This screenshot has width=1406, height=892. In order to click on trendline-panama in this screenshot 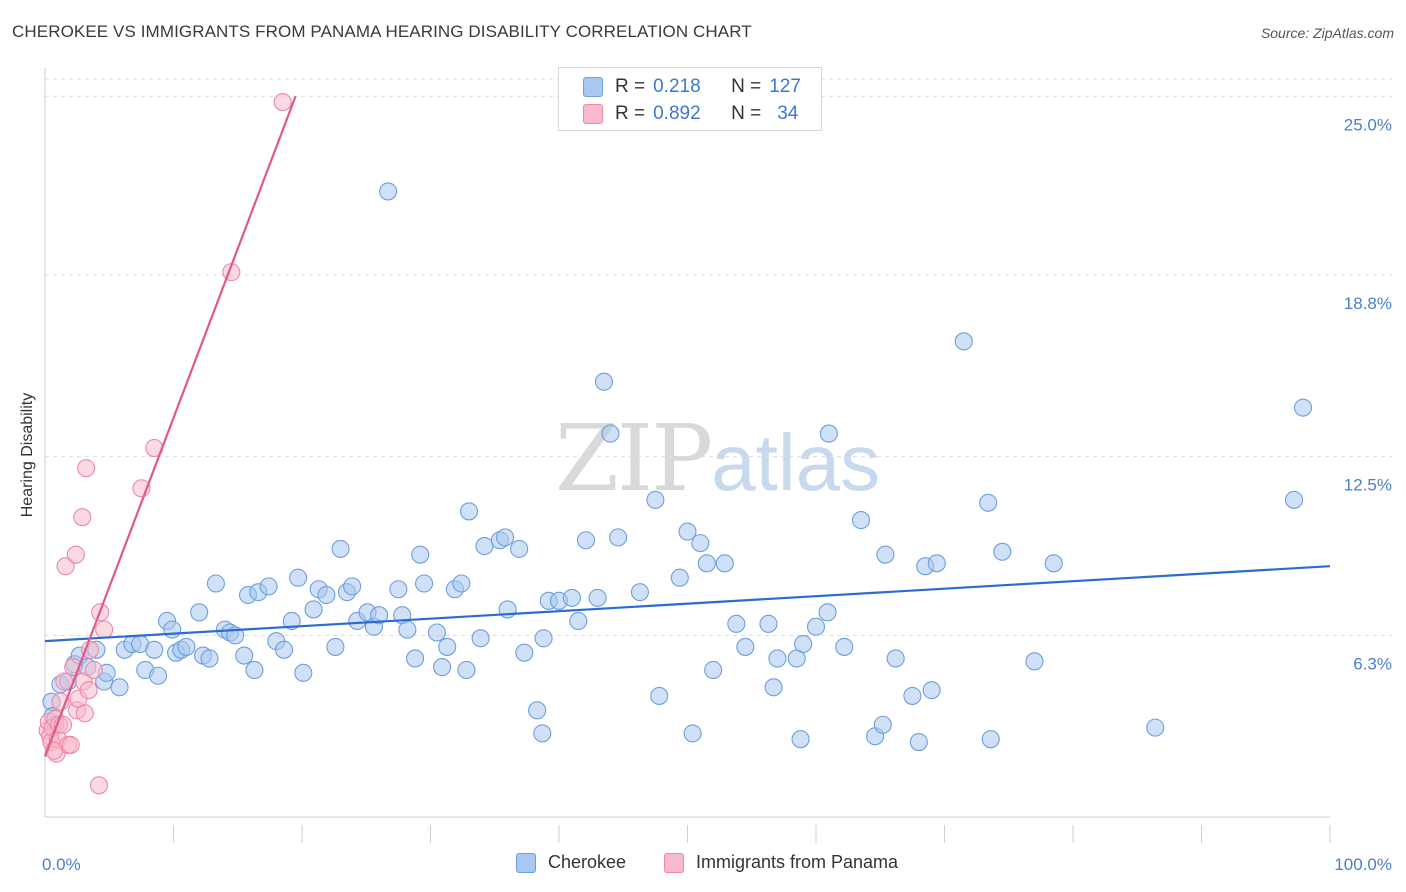, I will do `click(170, 426)`.